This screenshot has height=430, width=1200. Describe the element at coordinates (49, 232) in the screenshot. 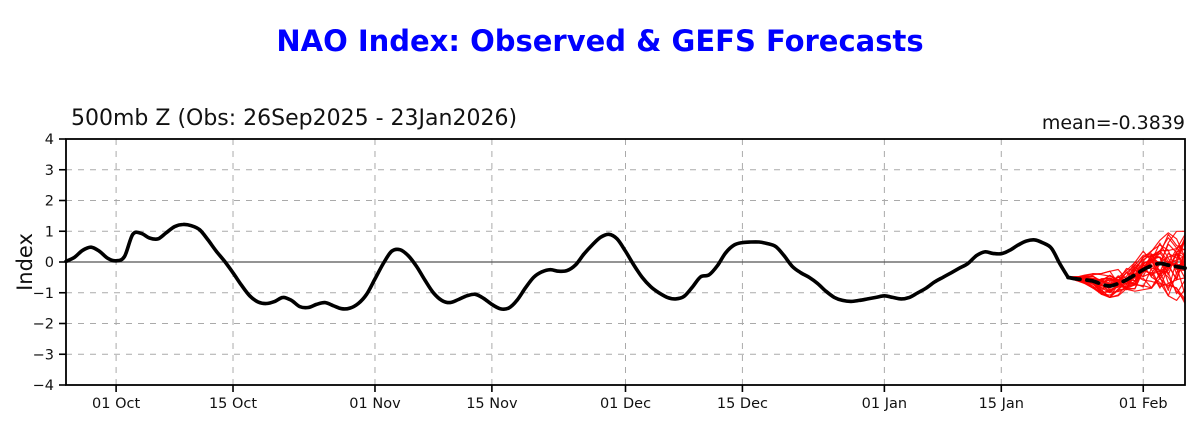

I see `y-axis-tick-label: 1` at that location.